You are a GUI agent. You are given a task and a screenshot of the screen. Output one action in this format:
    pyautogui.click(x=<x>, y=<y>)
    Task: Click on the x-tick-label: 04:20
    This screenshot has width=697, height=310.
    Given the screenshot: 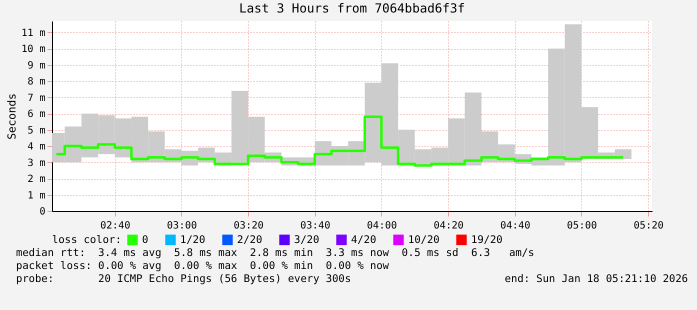 What is the action you would take?
    pyautogui.click(x=449, y=226)
    